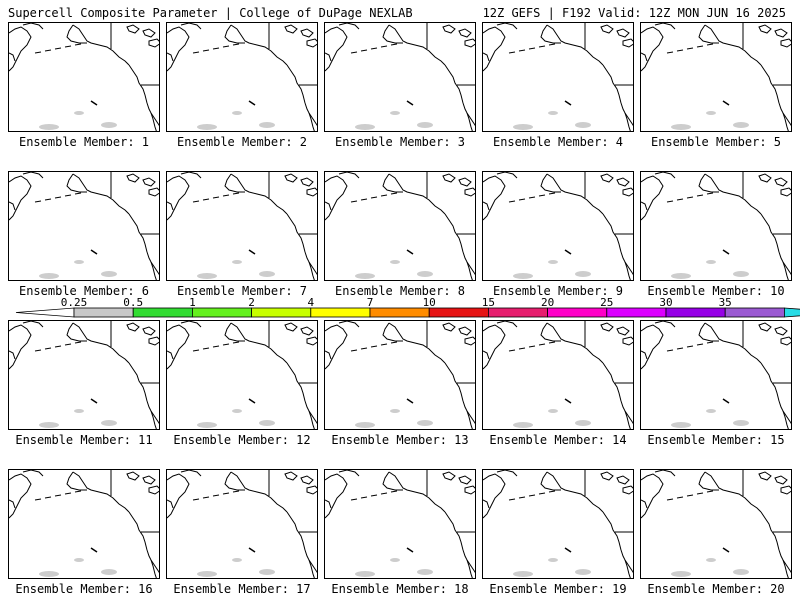 This screenshot has height=600, width=800. Describe the element at coordinates (84, 589) in the screenshot. I see `ensemble-member-label: Ensemble Member: 16` at that location.